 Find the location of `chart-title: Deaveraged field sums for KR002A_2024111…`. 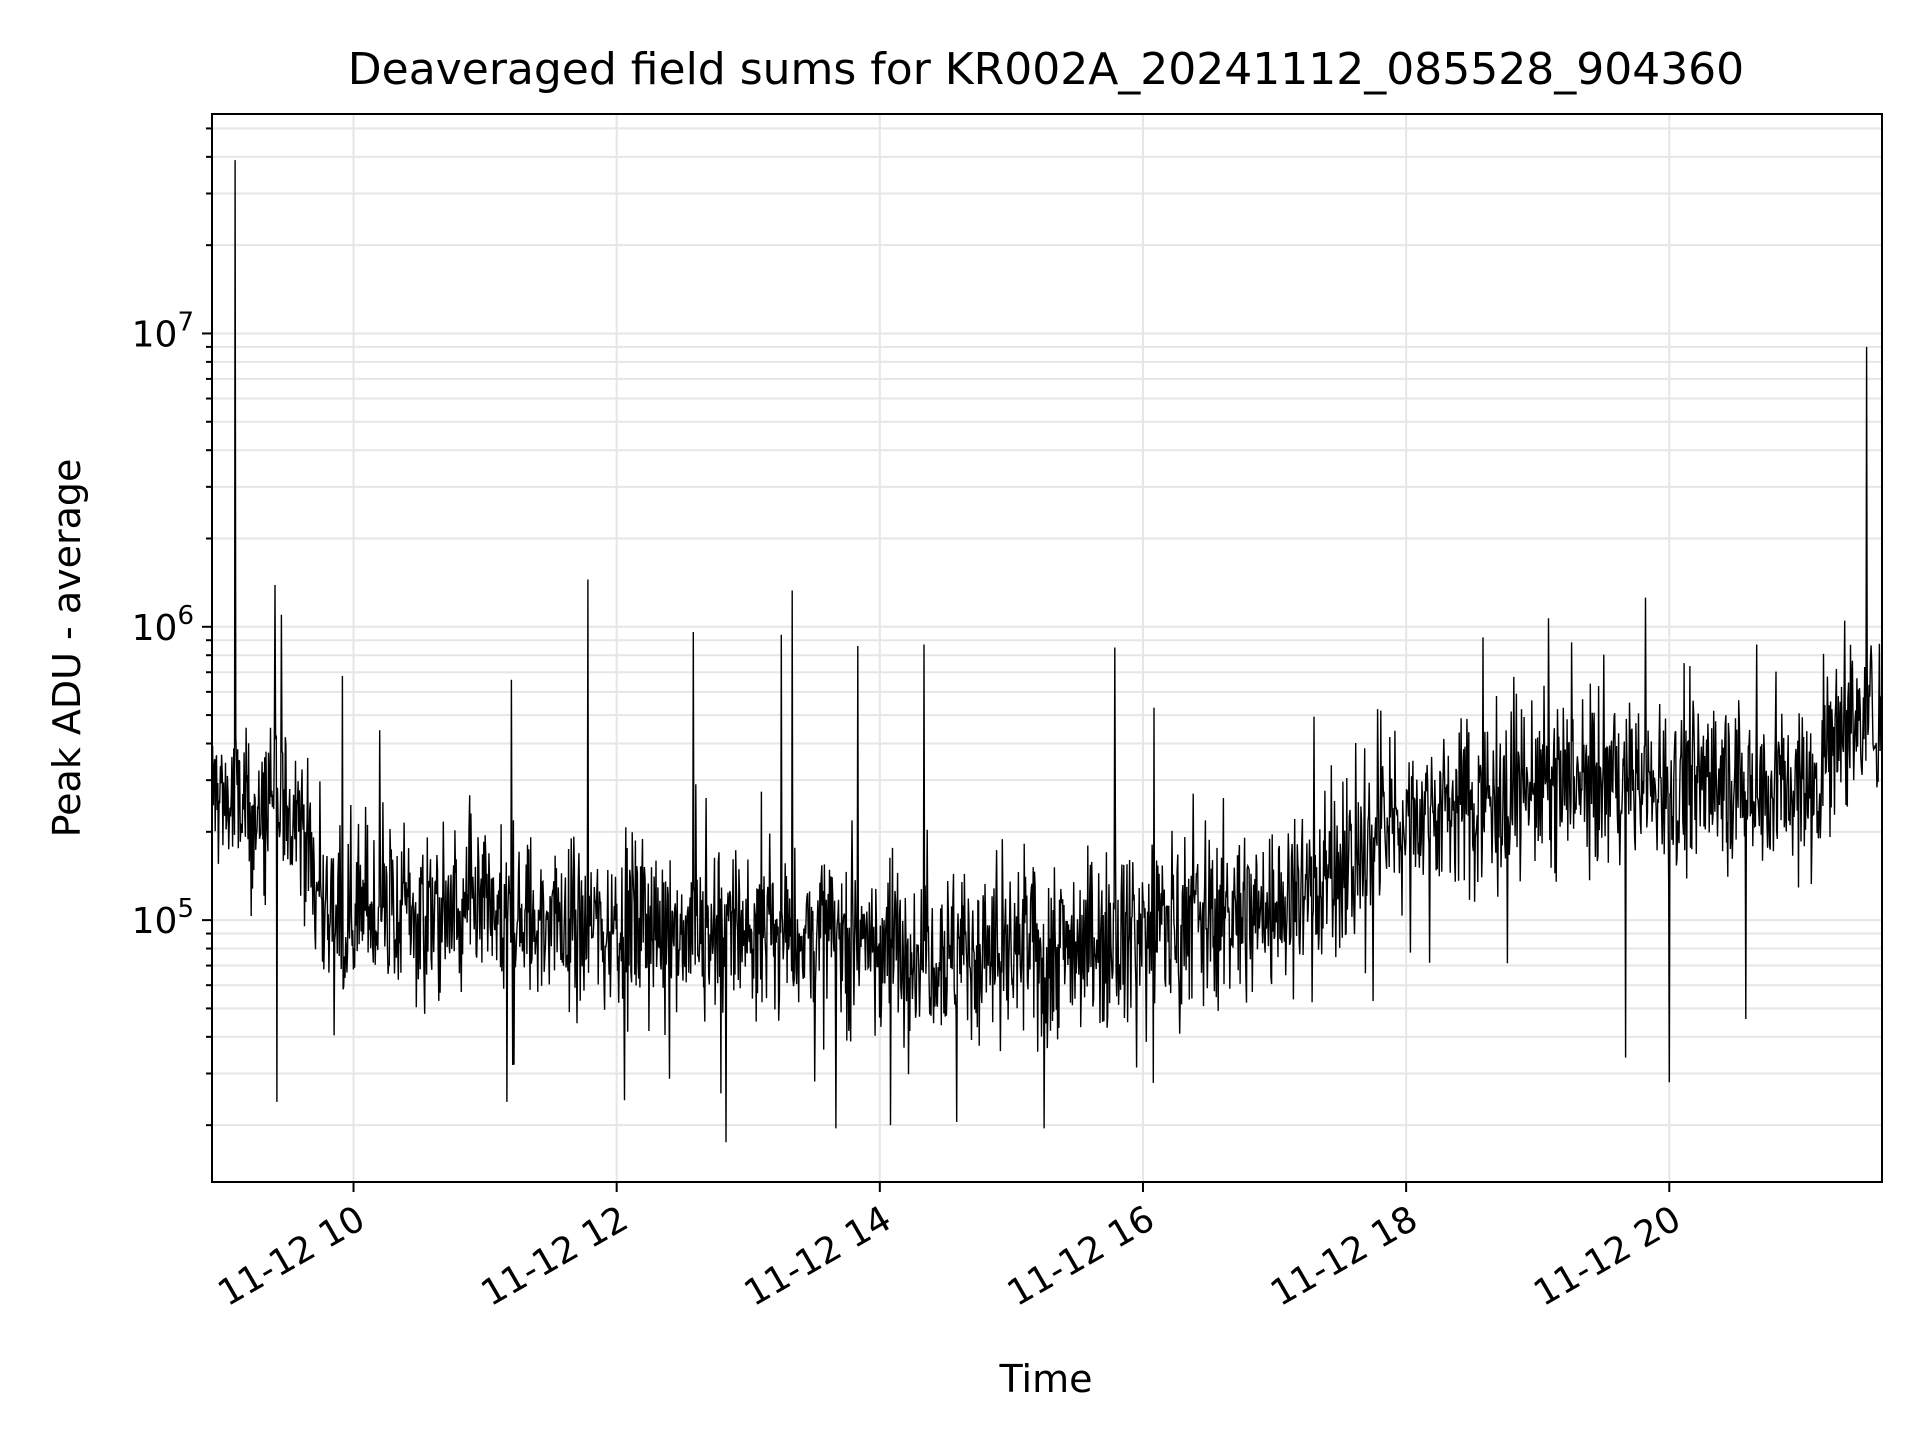

chart-title: Deaveraged field sums for KR002A_2024111… is located at coordinates (1046, 69).